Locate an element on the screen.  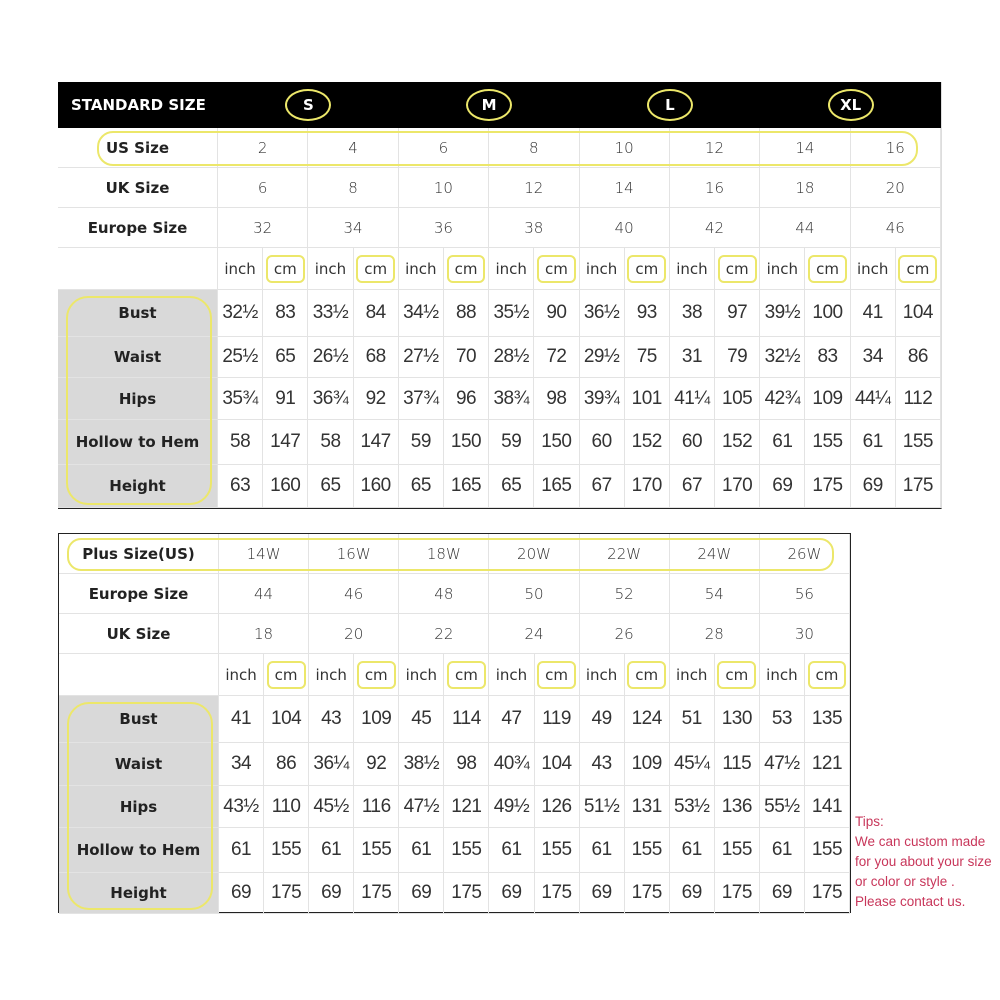
measurement-value: 135 is located at coordinates (827, 719).